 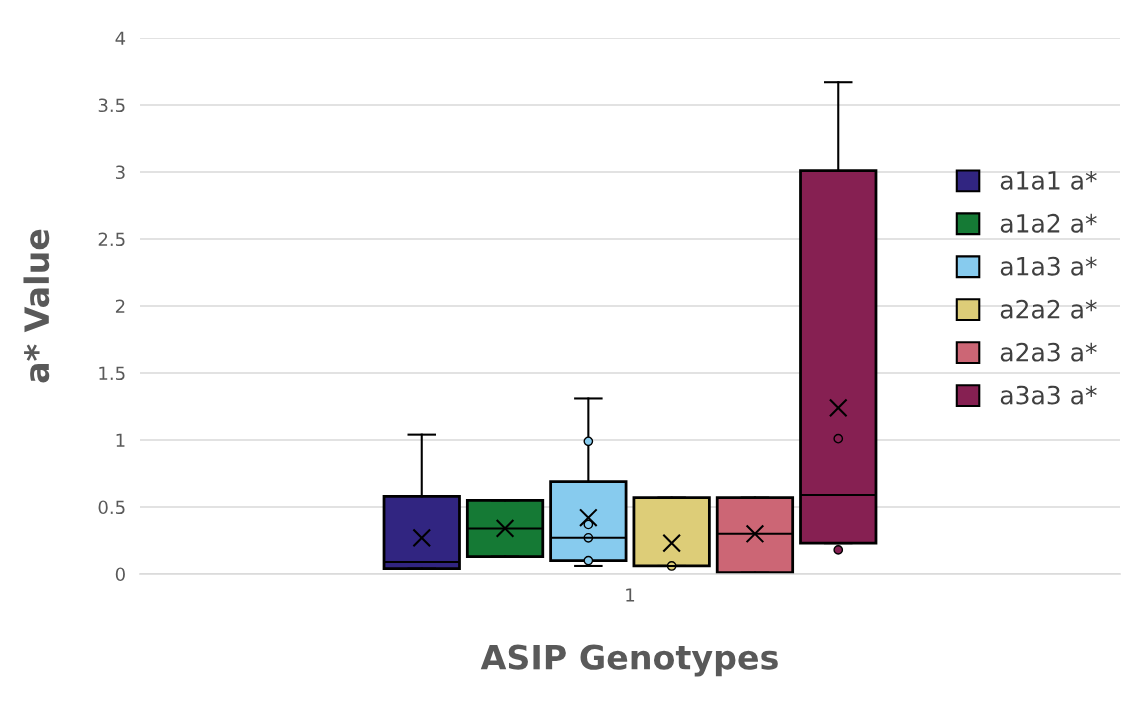 What do you see at coordinates (36, 306) in the screenshot?
I see `y-axis-title: a* Value` at bounding box center [36, 306].